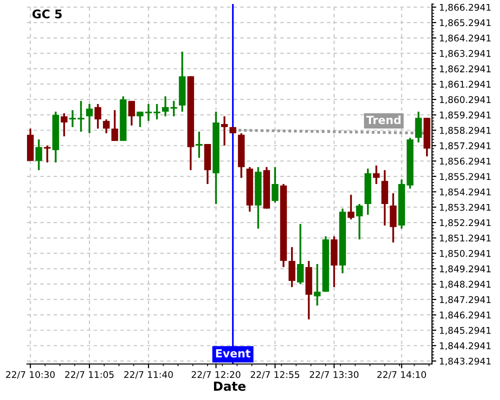 This screenshot has width=500, height=400. Describe the element at coordinates (89, 375) in the screenshot. I see `x-tick-label: 22/7 11:05` at that location.